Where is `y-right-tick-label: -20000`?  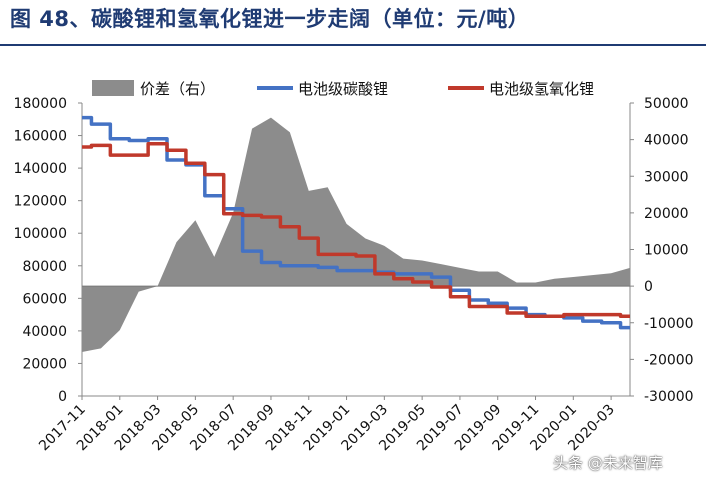
y-right-tick-label: -20000 is located at coordinates (669, 360).